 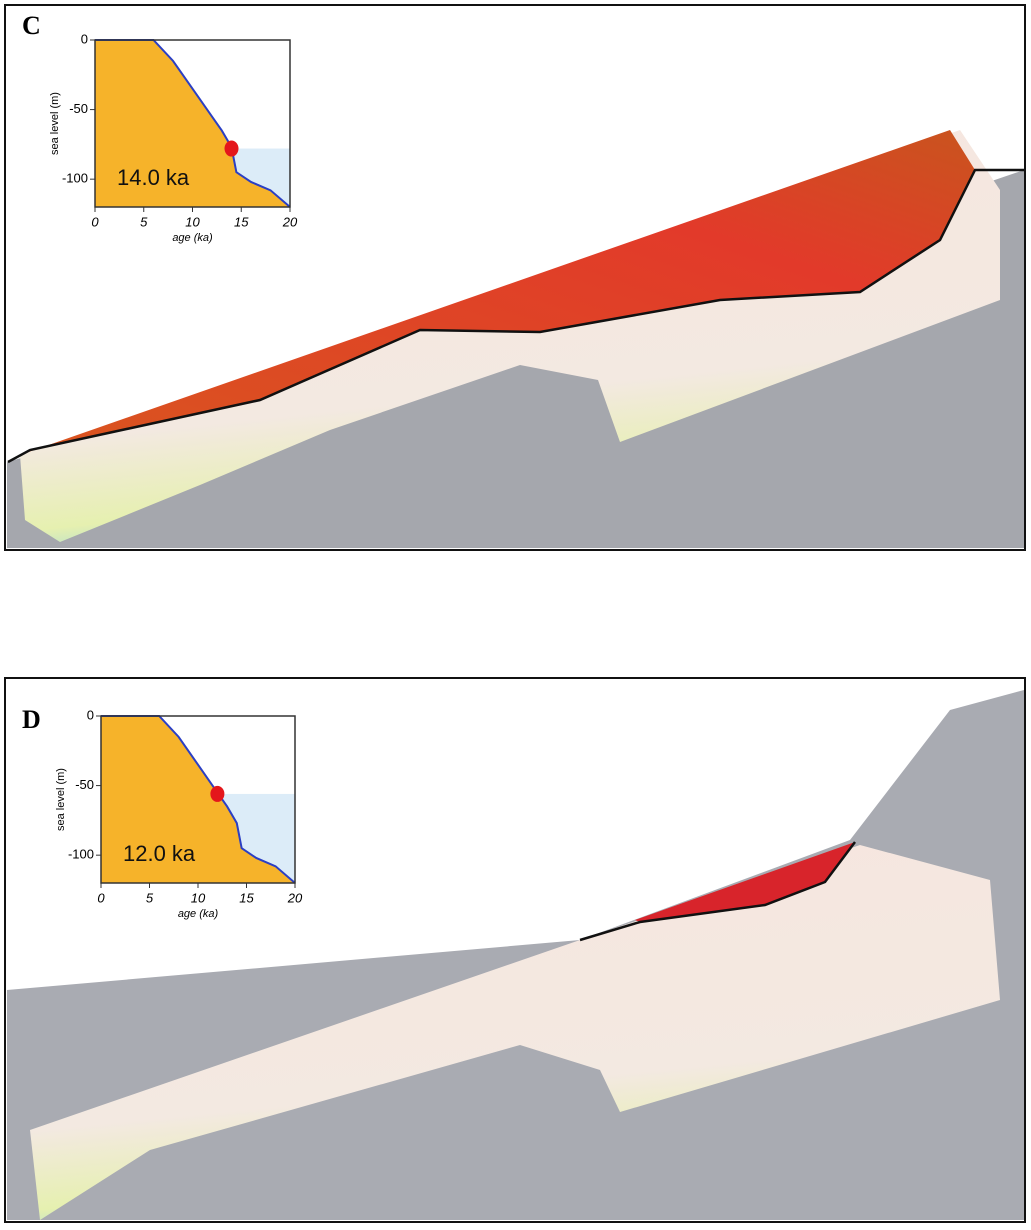 What do you see at coordinates (31, 25) in the screenshot?
I see `panel-label: C` at bounding box center [31, 25].